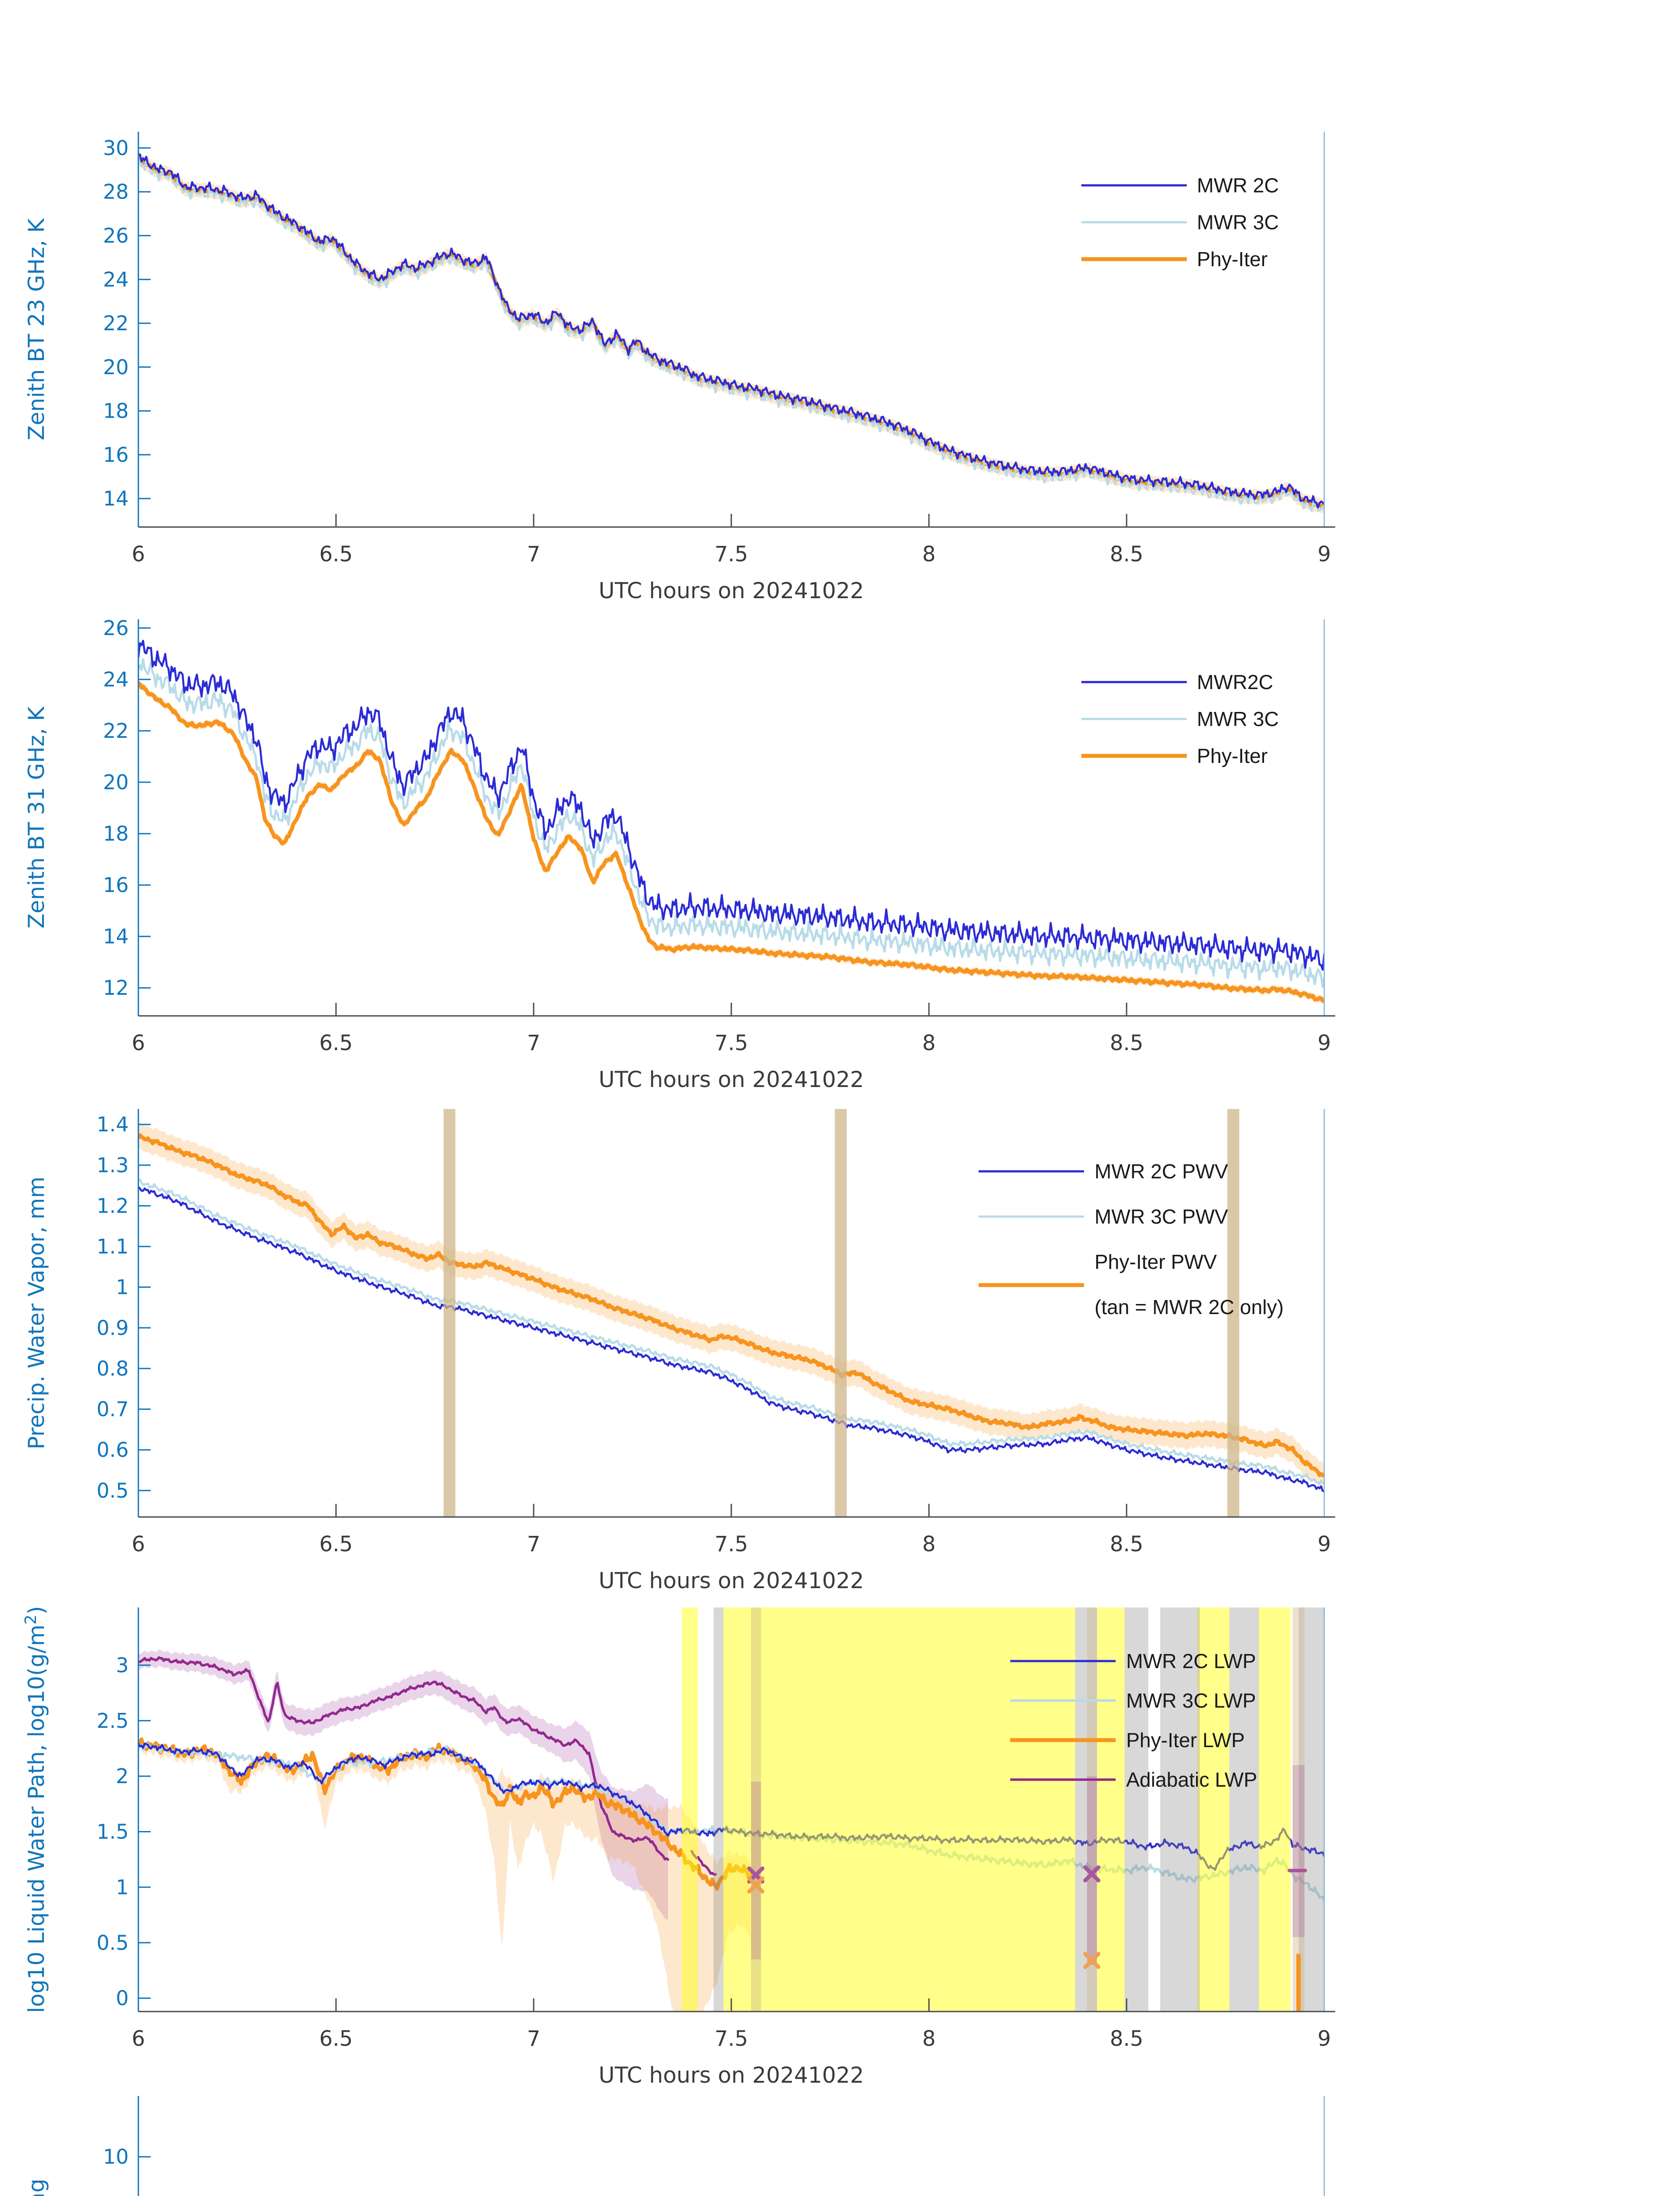 This screenshot has width=1680, height=2196. What do you see at coordinates (113, 1832) in the screenshot?
I see `y-tick-label: 1.5` at bounding box center [113, 1832].